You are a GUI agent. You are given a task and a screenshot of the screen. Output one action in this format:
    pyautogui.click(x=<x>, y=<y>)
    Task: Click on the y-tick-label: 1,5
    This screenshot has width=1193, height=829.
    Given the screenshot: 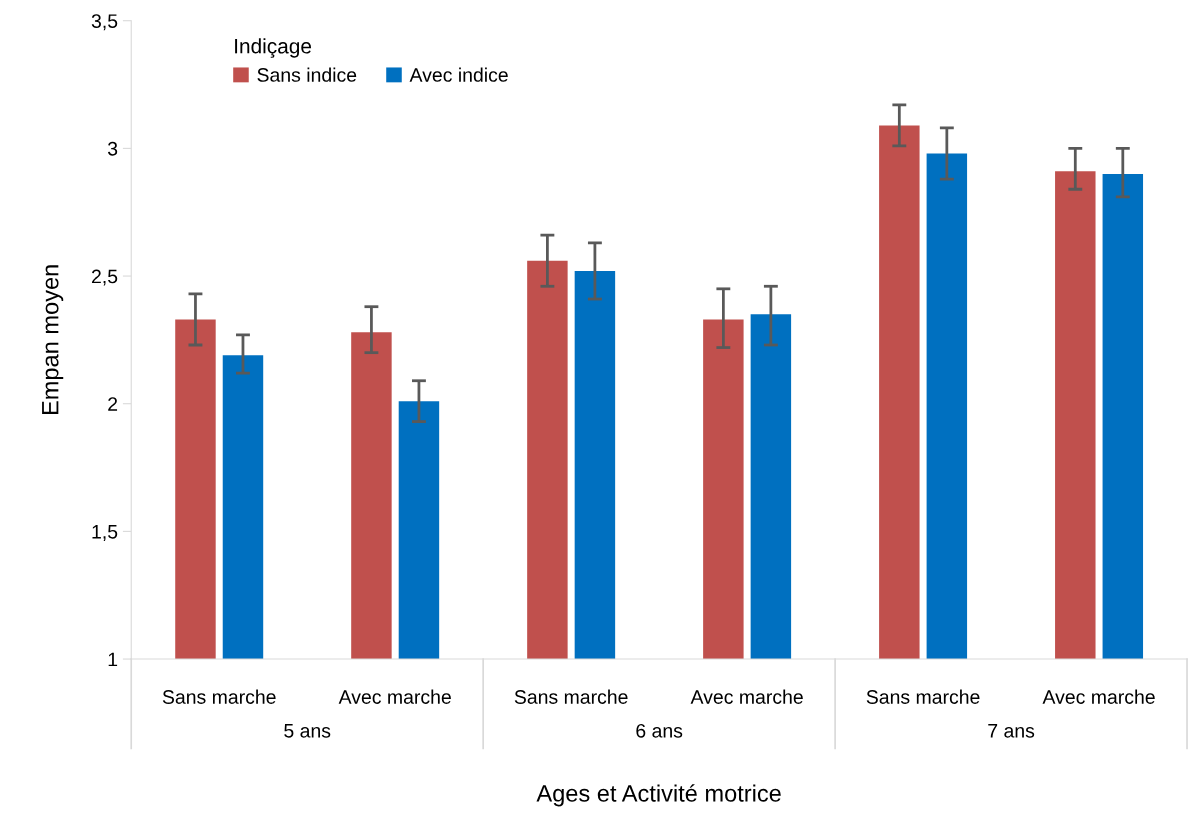 What is the action you would take?
    pyautogui.click(x=105, y=533)
    